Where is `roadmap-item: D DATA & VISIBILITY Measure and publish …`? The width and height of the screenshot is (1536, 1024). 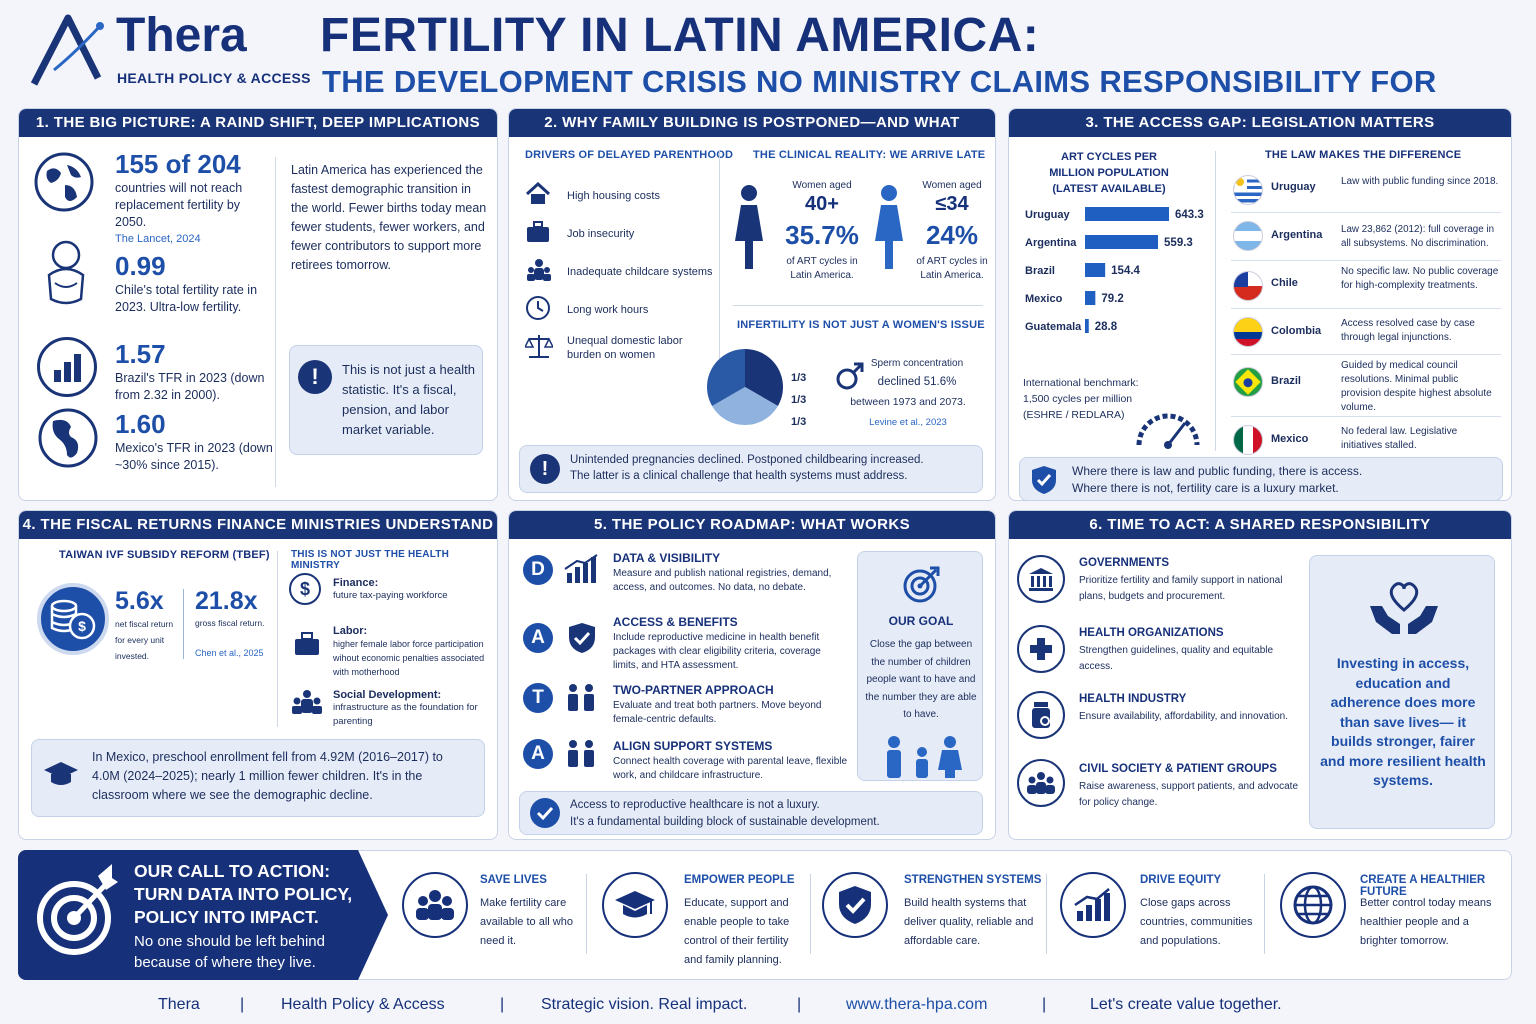
roadmap-item: D DATA & VISIBILITY Measure and publish … is located at coordinates (686, 582).